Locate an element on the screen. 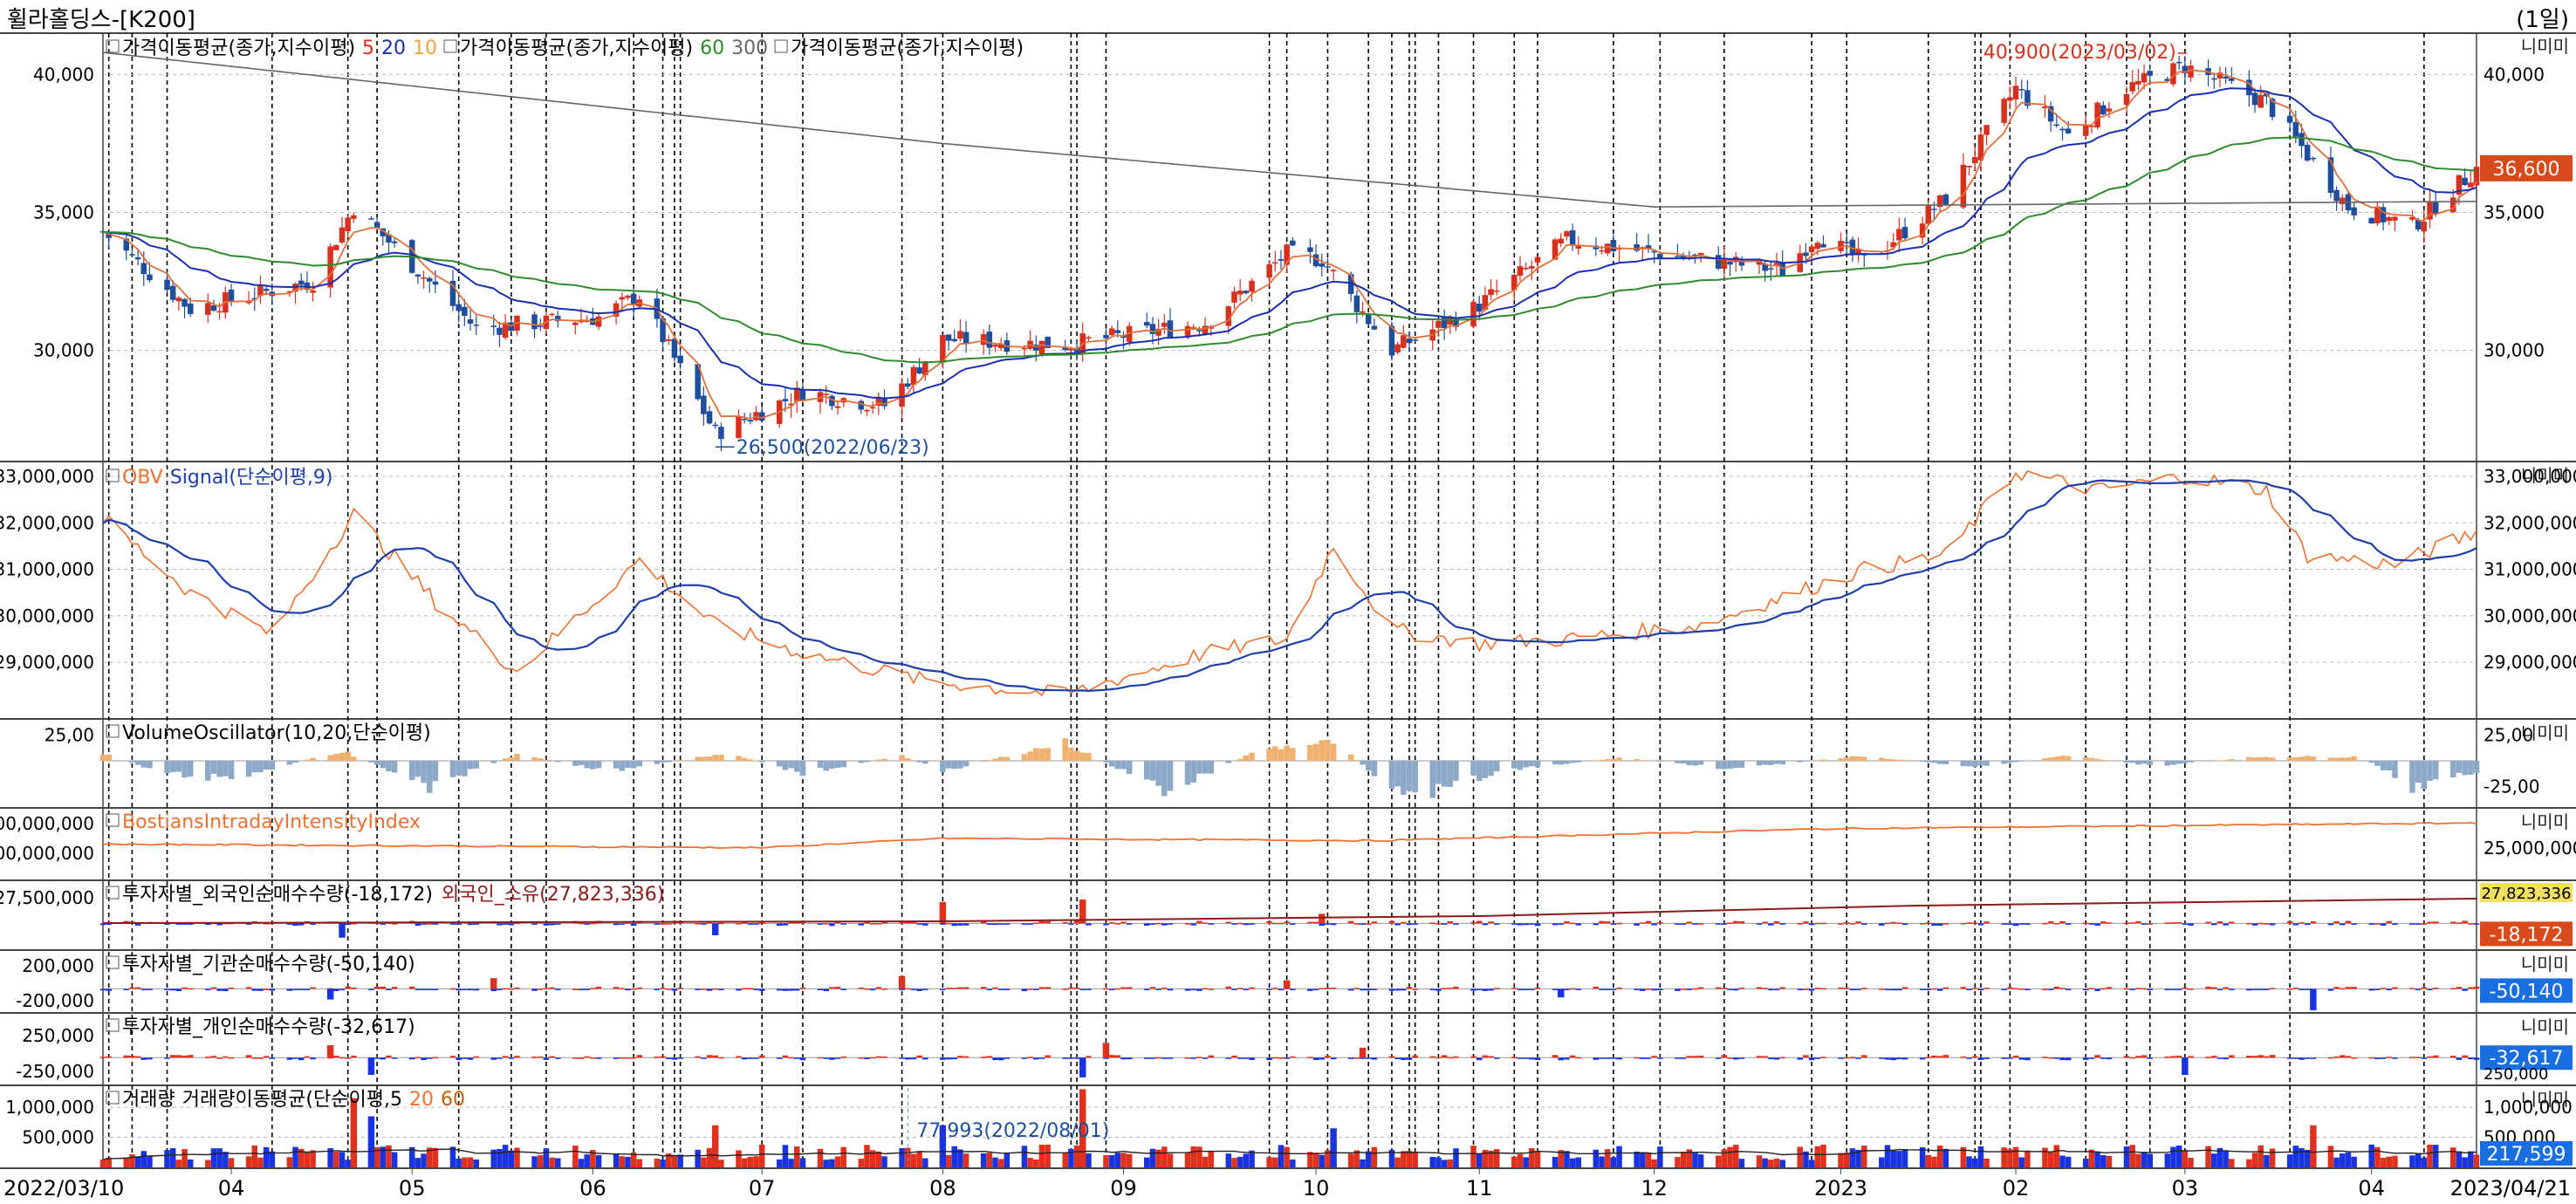 The width and height of the screenshot is (2576, 1204). panel-buttons-5: 니미미 is located at coordinates (2545, 964).